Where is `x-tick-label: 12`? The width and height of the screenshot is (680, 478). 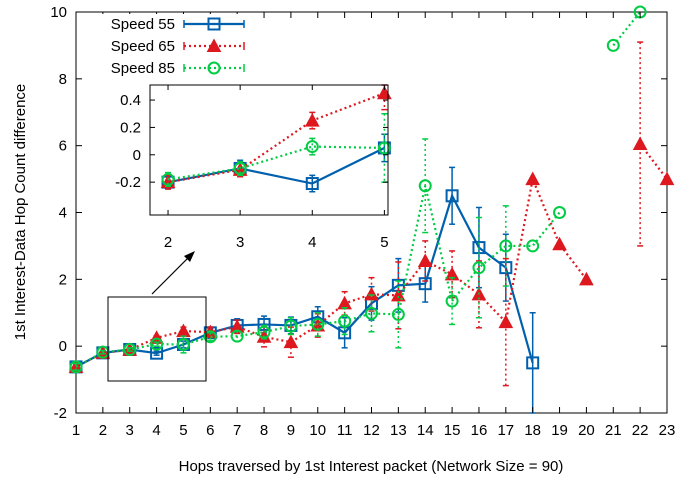 x-tick-label: 12 is located at coordinates (371, 430).